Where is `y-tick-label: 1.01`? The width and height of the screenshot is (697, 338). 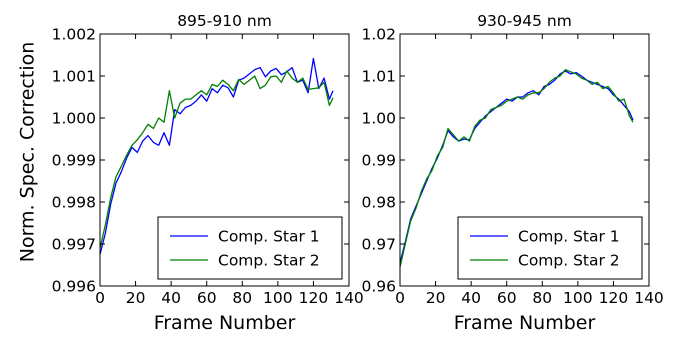 y-tick-label: 1.01 is located at coordinates (378, 77).